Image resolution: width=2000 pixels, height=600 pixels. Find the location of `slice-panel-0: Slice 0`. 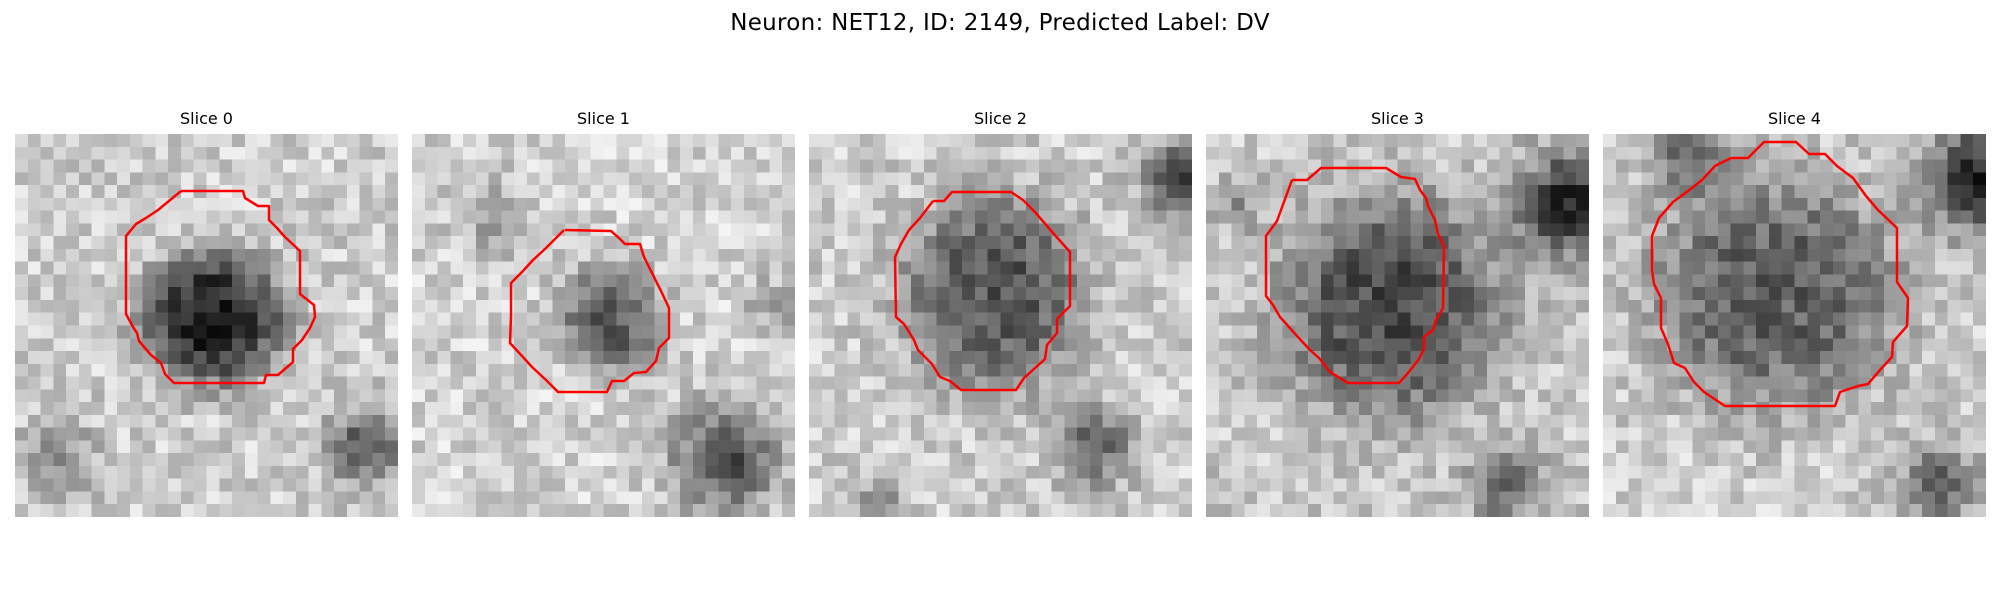

slice-panel-0: Slice 0 is located at coordinates (206, 313).